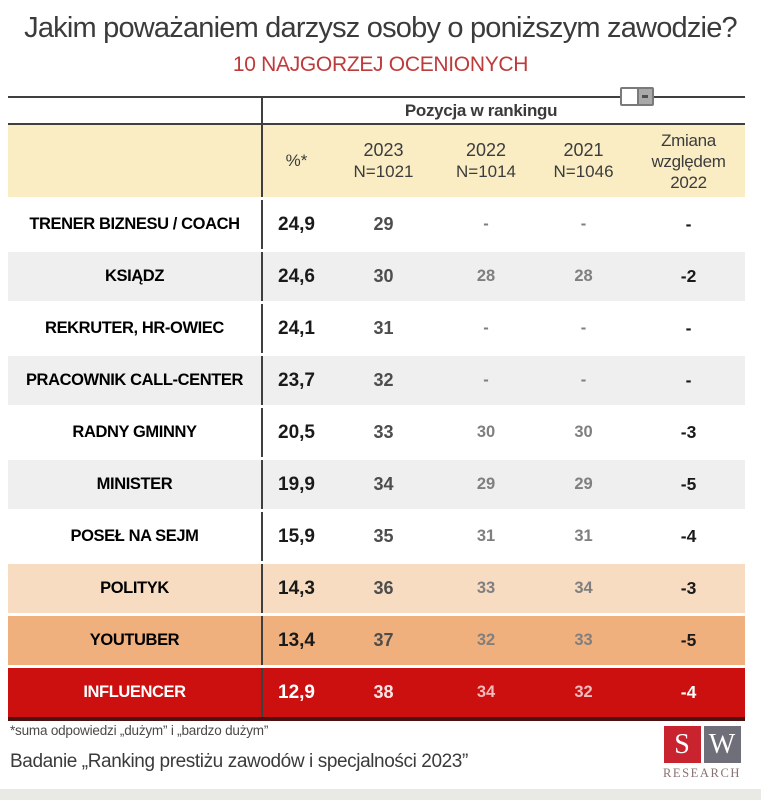 The image size is (761, 800). I want to click on cell-y2022: 31, so click(486, 536).